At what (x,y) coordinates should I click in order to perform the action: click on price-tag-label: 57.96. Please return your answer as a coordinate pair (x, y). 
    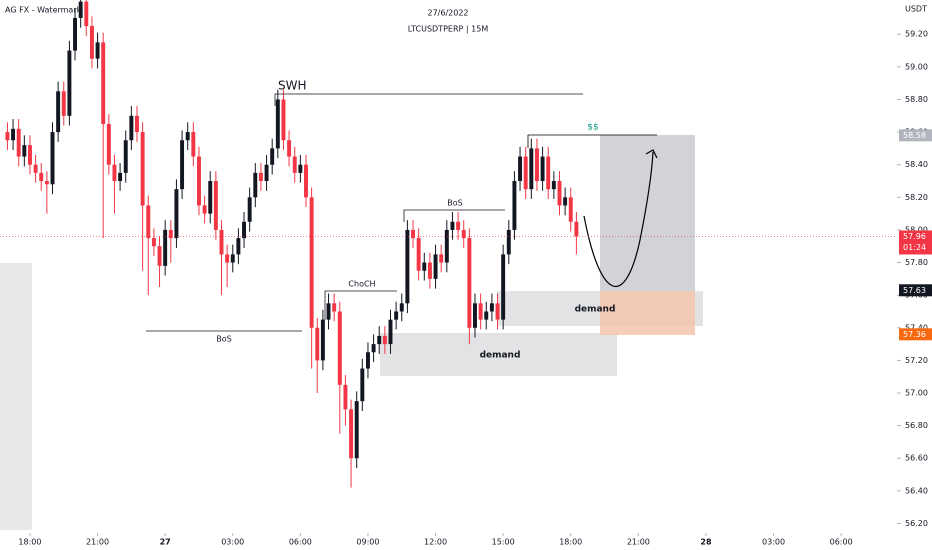
    Looking at the image, I should click on (914, 236).